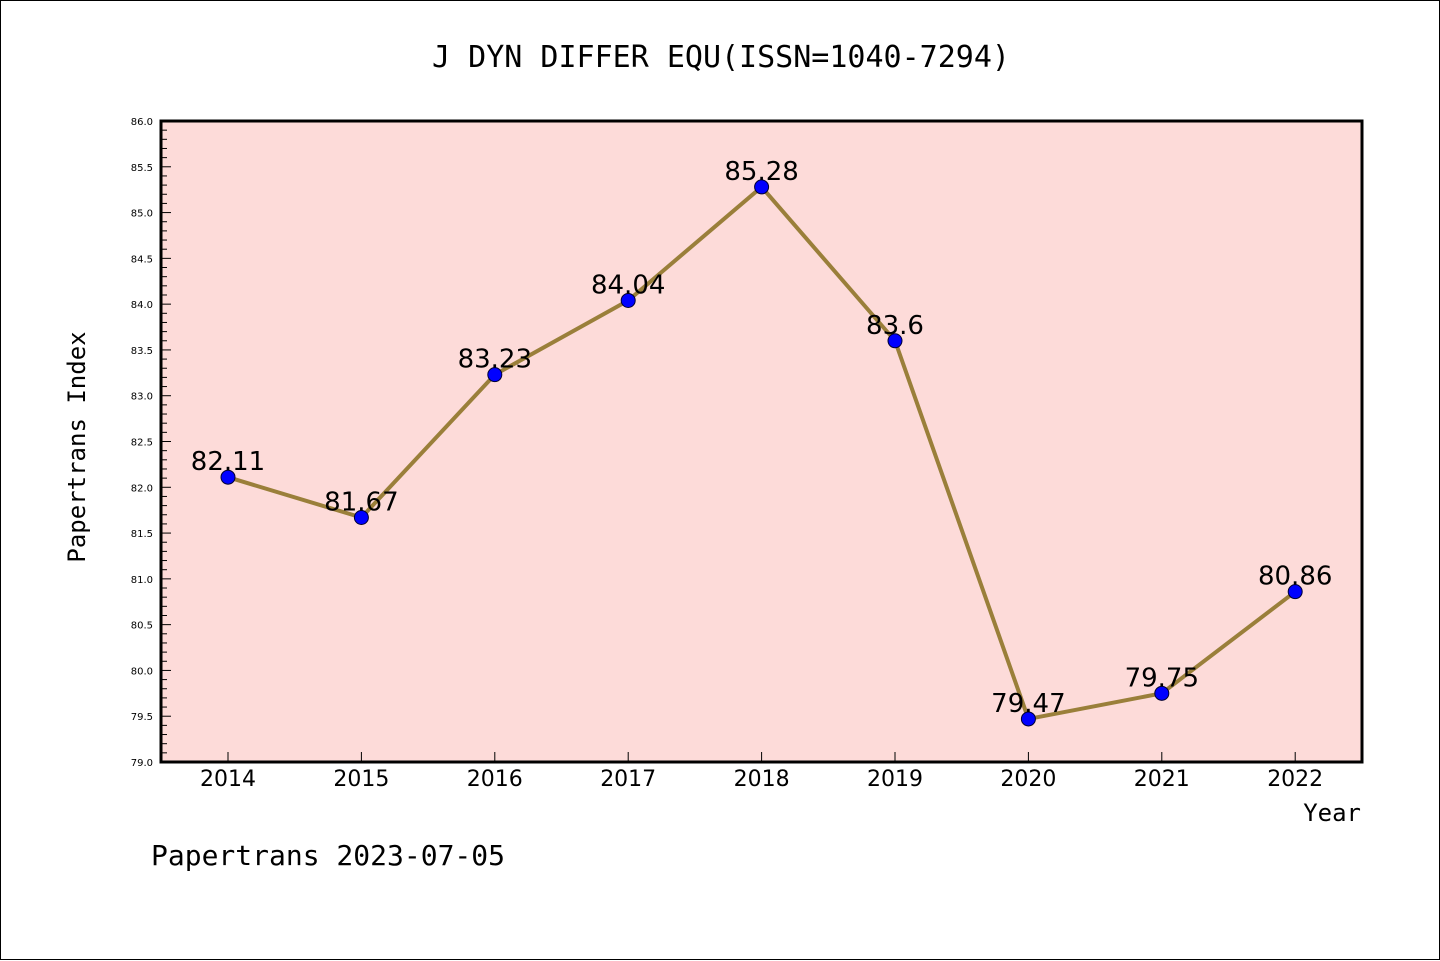  What do you see at coordinates (1028, 779) in the screenshot?
I see `x-tick-label: 2020` at bounding box center [1028, 779].